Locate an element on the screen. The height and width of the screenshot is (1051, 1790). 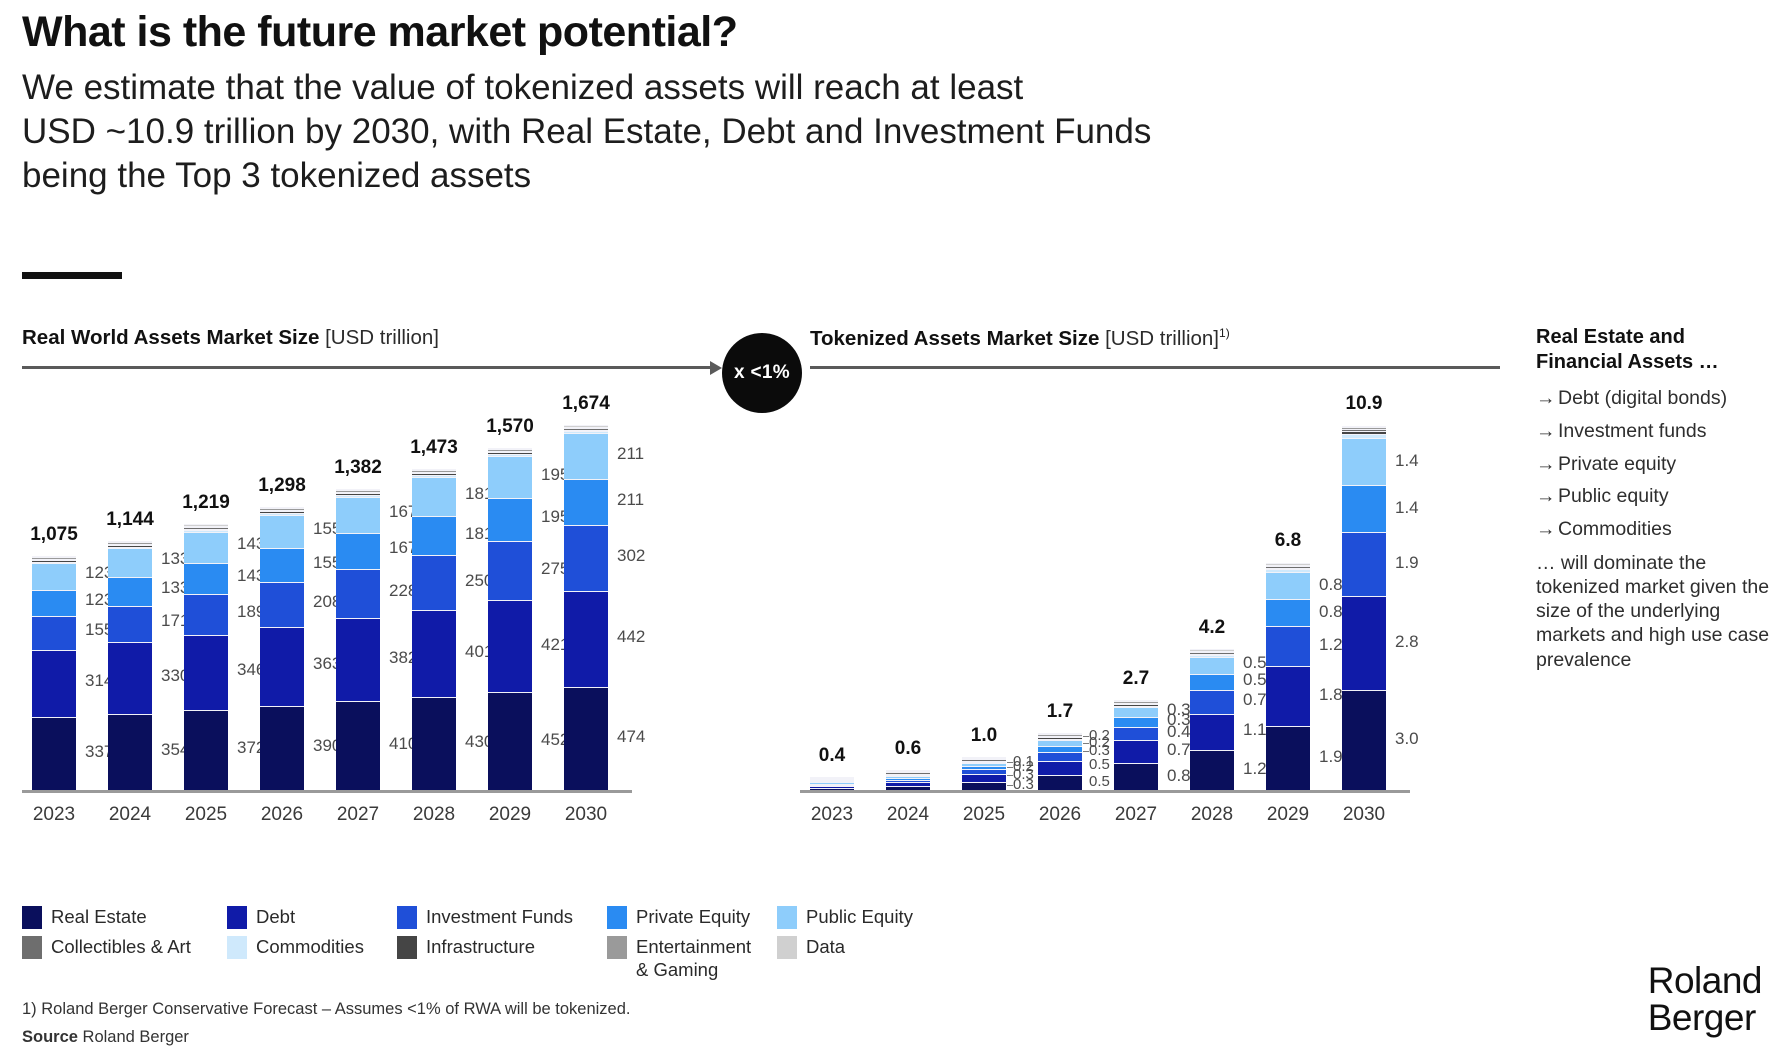
x-axis-tick-2029: 2029 is located at coordinates (1288, 814).